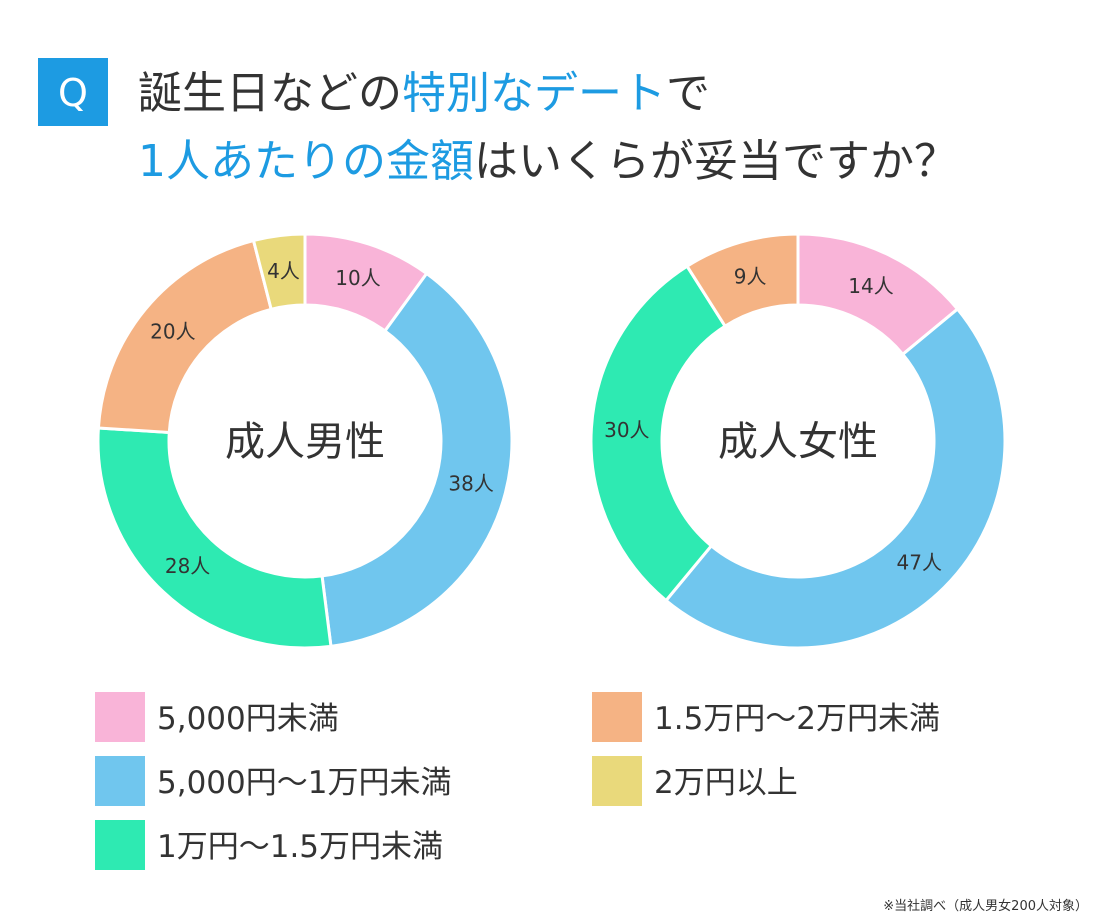 Image resolution: width=1100 pixels, height=922 pixels. I want to click on badge: Q, so click(73, 93).